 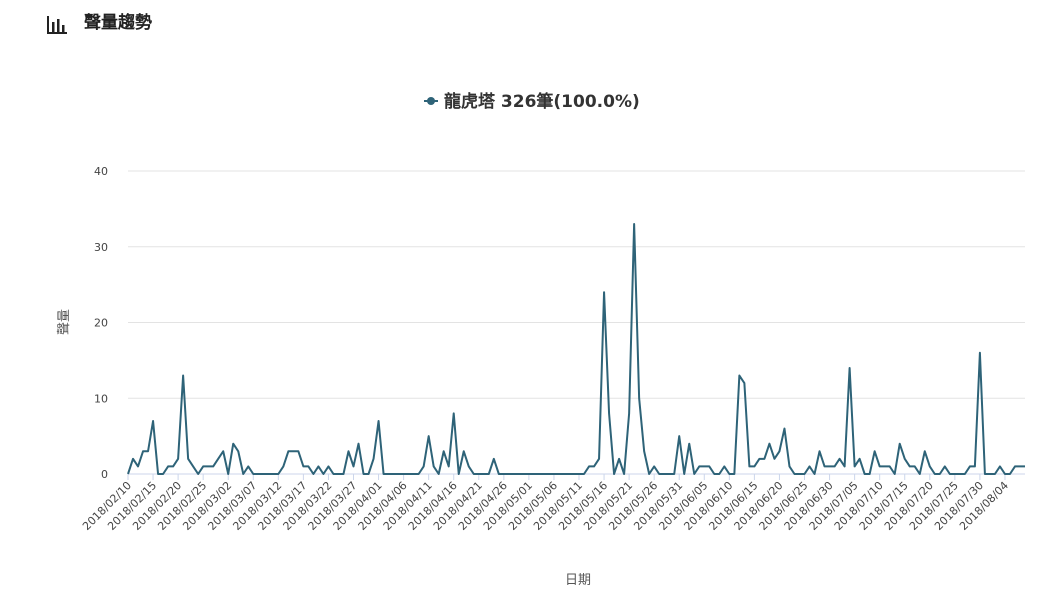 I want to click on y-tick-label: 10, so click(x=101, y=398).